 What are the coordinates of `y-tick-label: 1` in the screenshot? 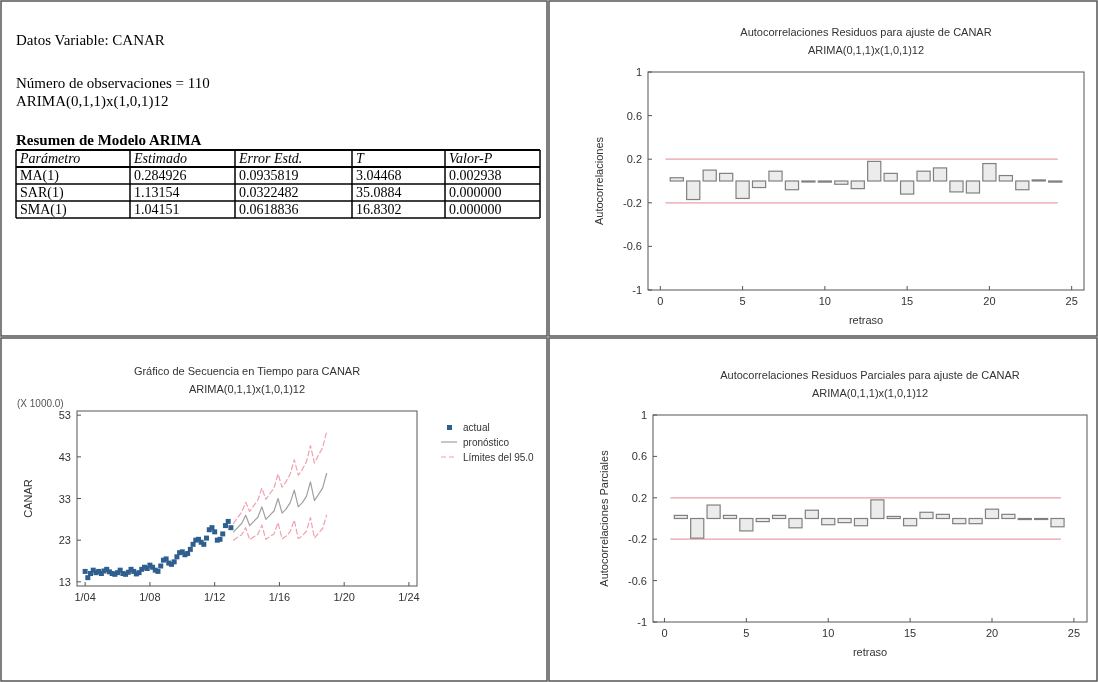 It's located at (638, 72).